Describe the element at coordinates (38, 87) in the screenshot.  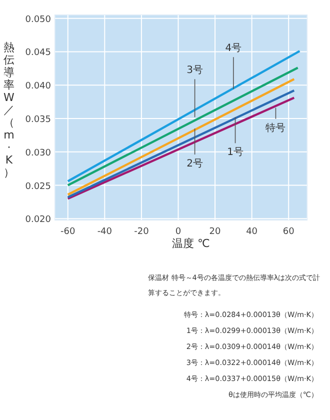
I see `y-tick-label: 0.040` at that location.